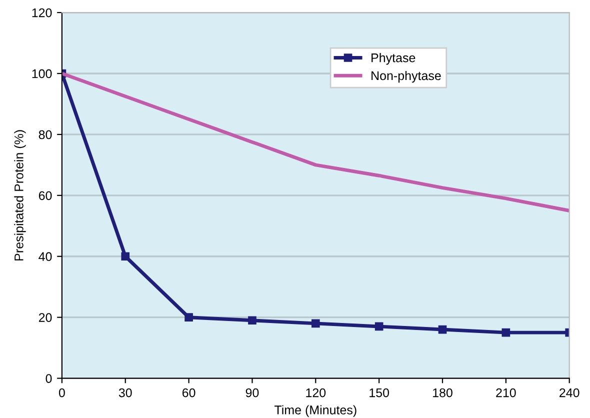 The width and height of the screenshot is (590, 418). Describe the element at coordinates (45, 317) in the screenshot. I see `y-tick-label: 20` at that location.